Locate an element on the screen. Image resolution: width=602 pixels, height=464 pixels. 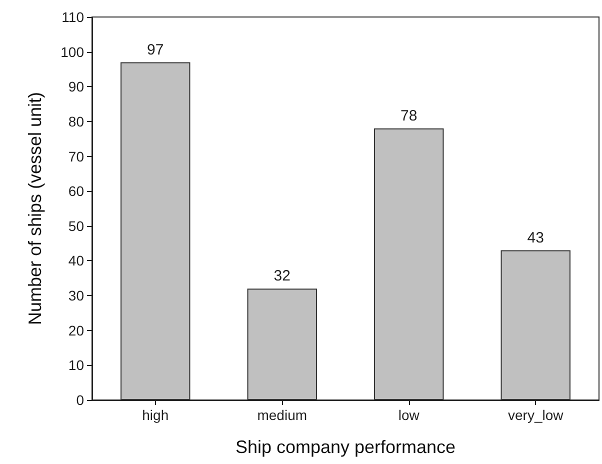
x-tick-label: medium is located at coordinates (282, 415).